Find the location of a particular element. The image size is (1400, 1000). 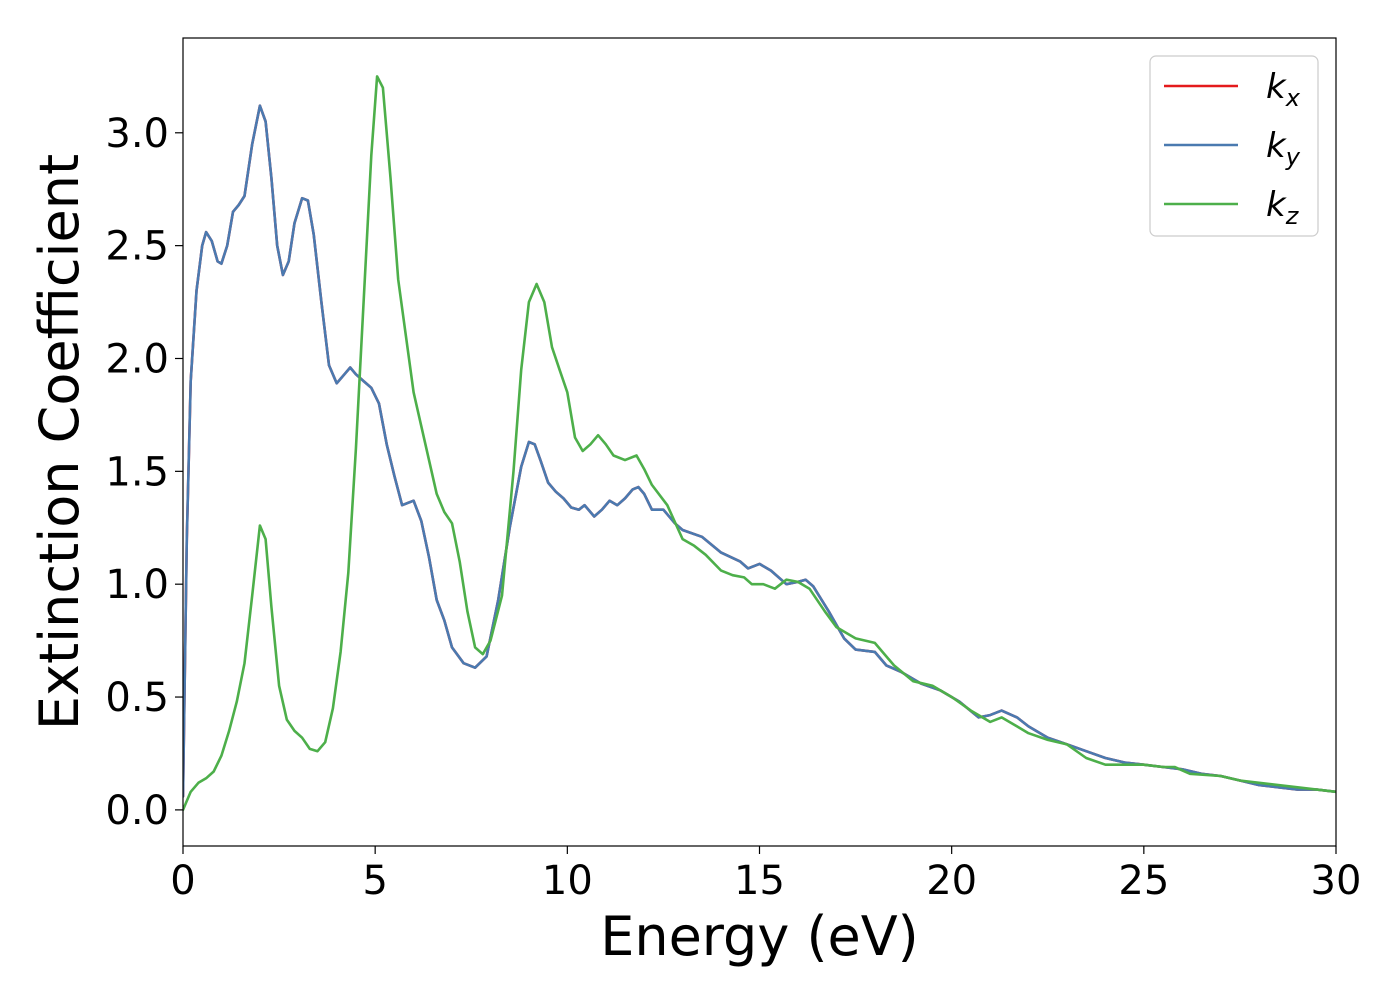

y-tick-label: 0.0 is located at coordinates (137, 811).